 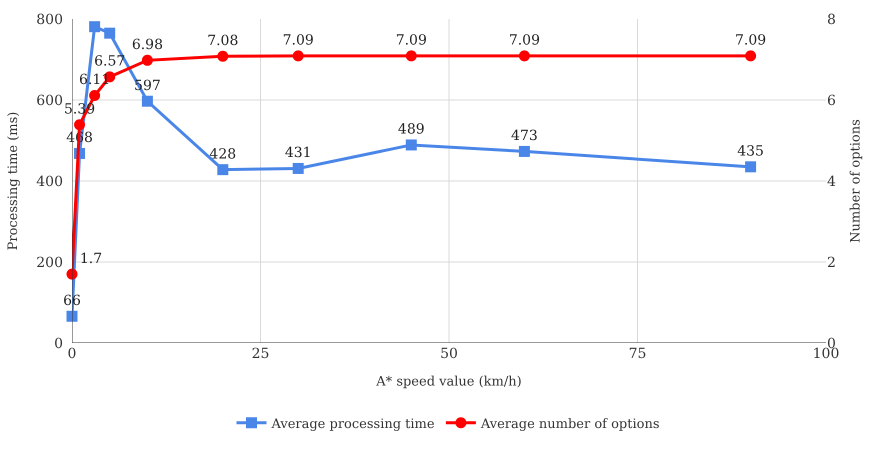 What do you see at coordinates (222, 154) in the screenshot?
I see `data-label: 428` at bounding box center [222, 154].